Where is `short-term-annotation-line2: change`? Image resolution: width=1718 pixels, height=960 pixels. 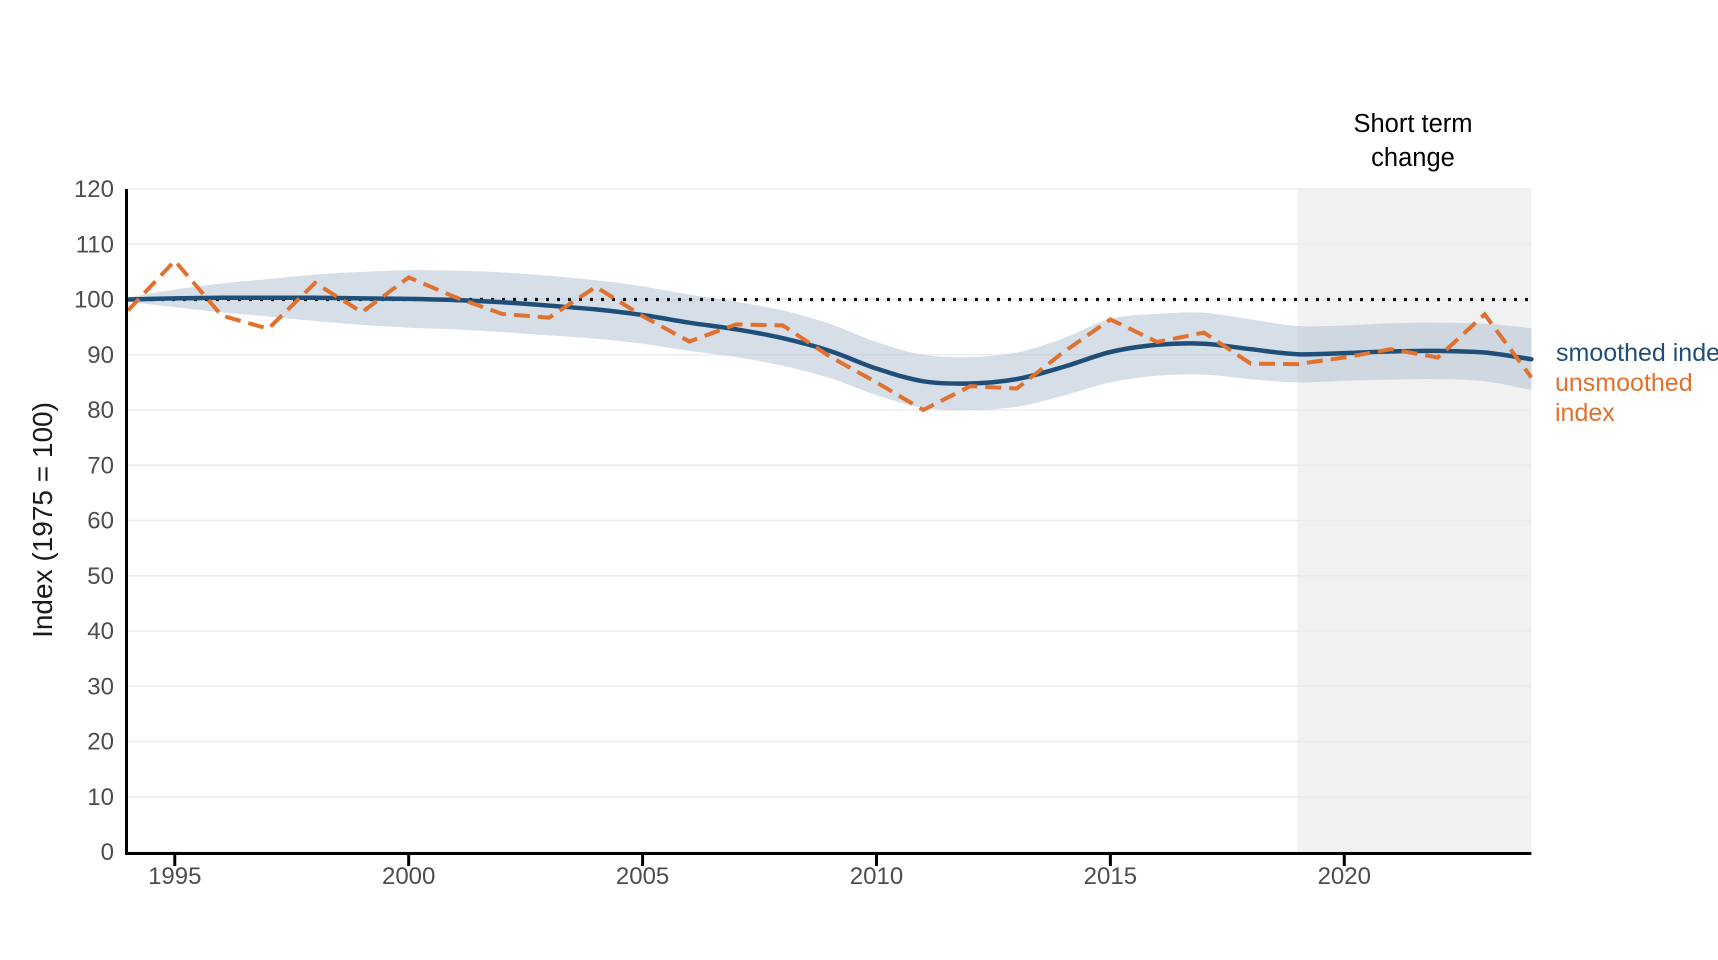
short-term-annotation-line2: change is located at coordinates (1413, 158).